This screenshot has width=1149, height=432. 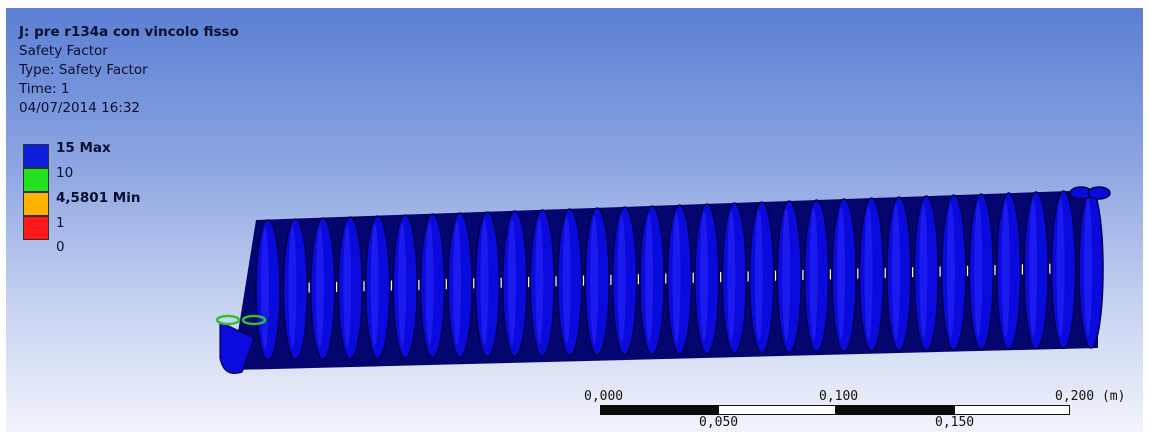 What do you see at coordinates (83, 148) in the screenshot?
I see `legend-label-max: 15 Max` at bounding box center [83, 148].